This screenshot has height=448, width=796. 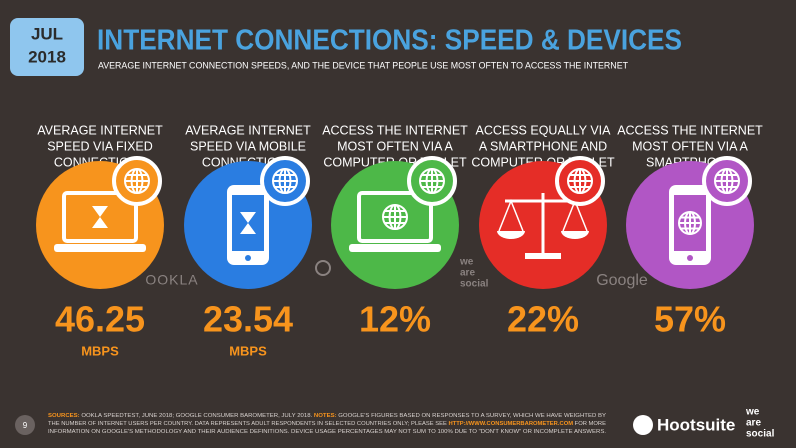 What do you see at coordinates (760, 434) in the screenshot?
I see `wearesocial-social: social` at bounding box center [760, 434].